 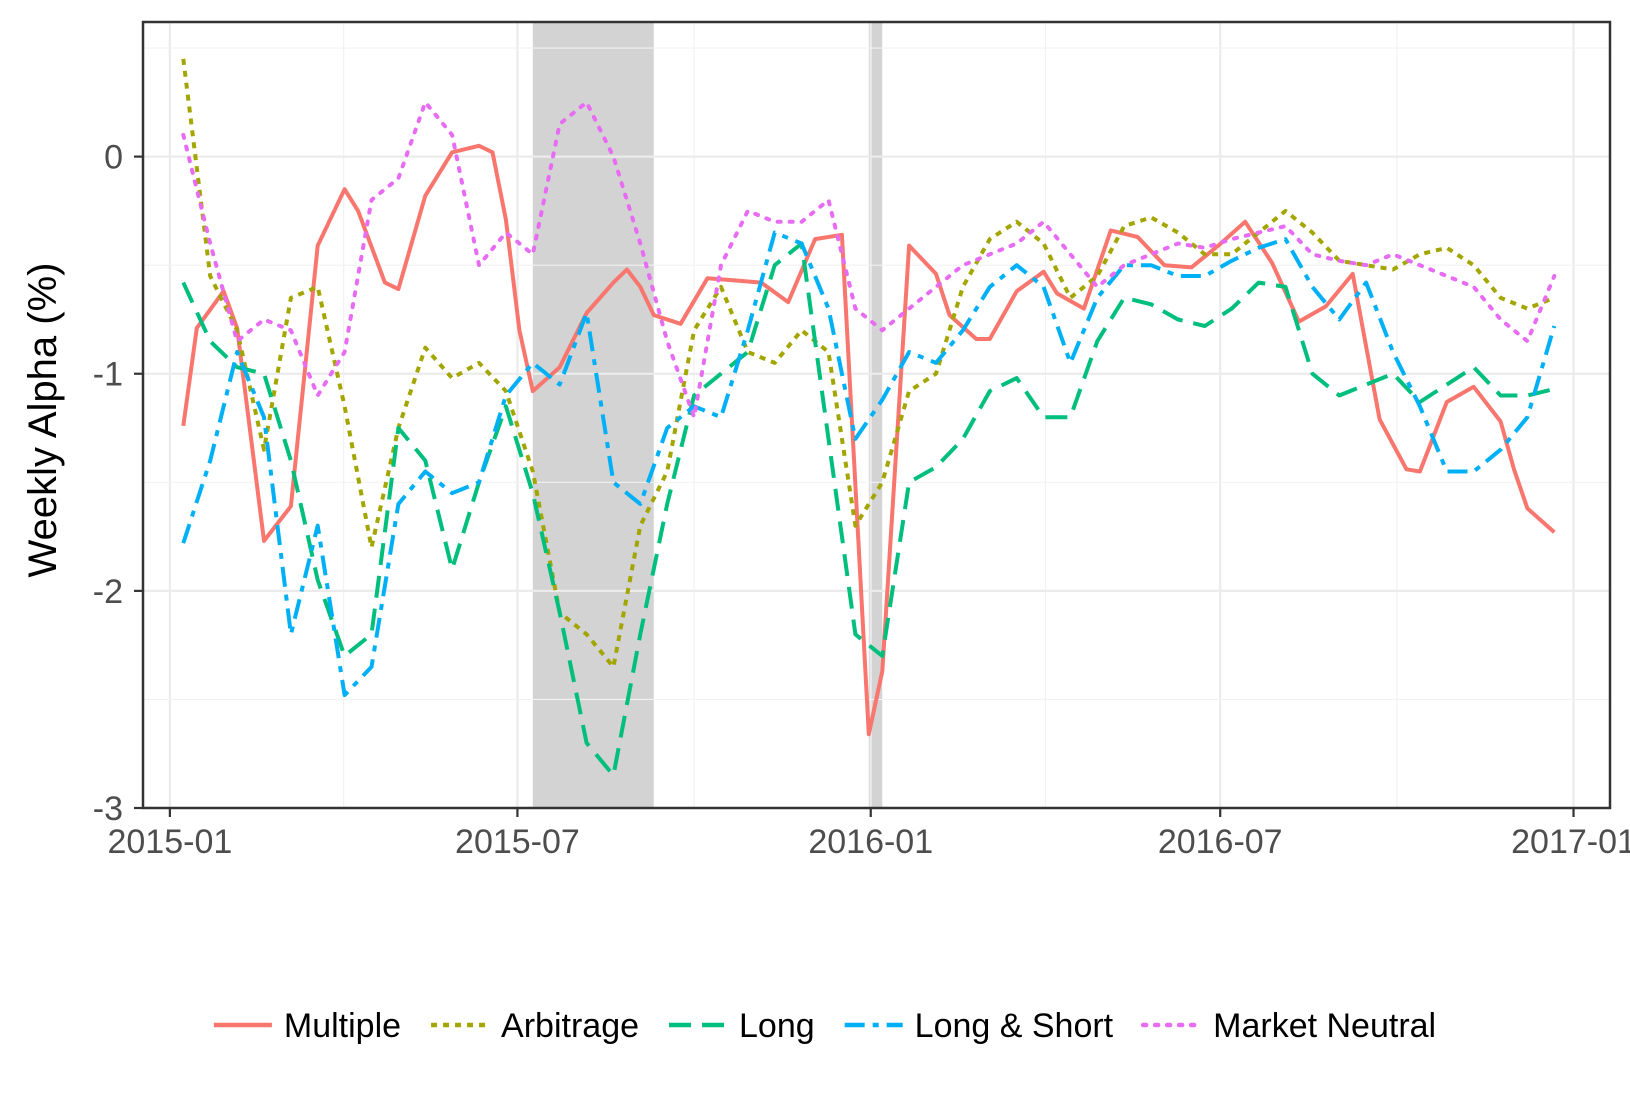 I want to click on legend-label-1: Arbitrage, so click(x=570, y=1026).